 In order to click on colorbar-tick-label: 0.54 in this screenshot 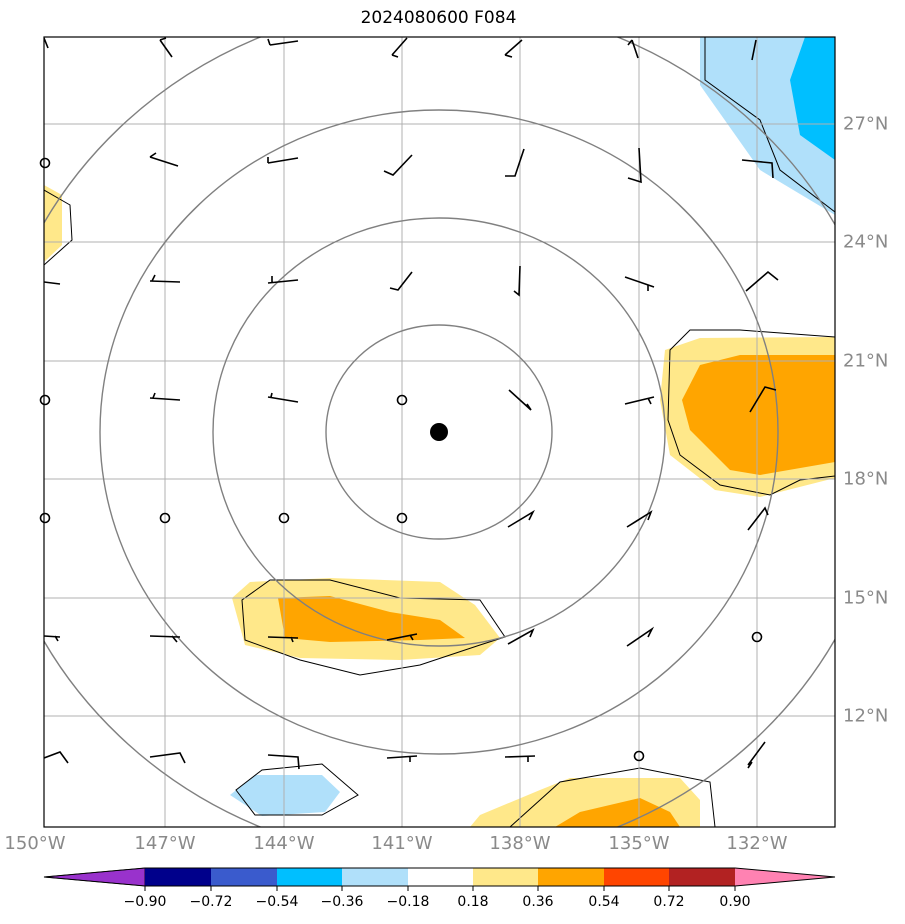, I will do `click(604, 902)`.